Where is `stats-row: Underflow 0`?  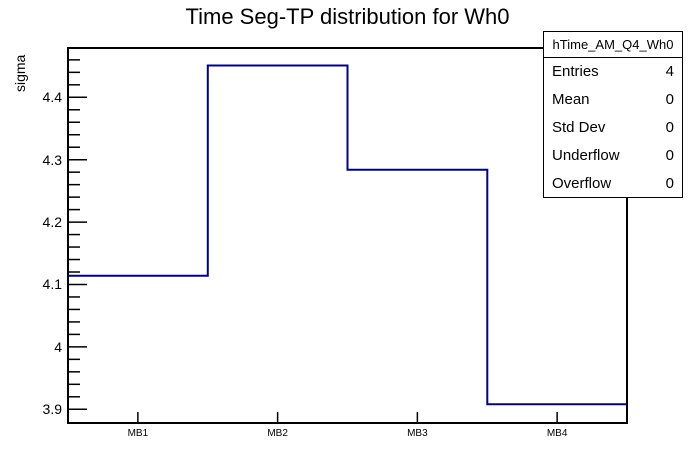
stats-row: Underflow 0 is located at coordinates (613, 155).